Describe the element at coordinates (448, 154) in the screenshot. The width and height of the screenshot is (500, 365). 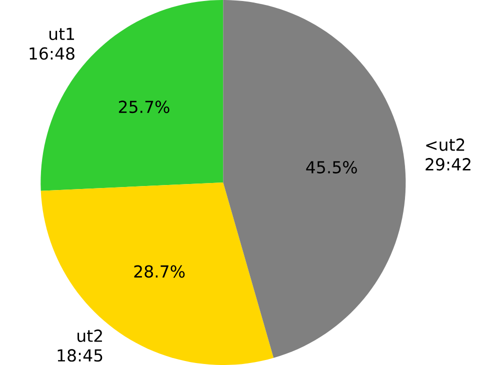
I see `slice-label: <ut2 29:42` at that location.